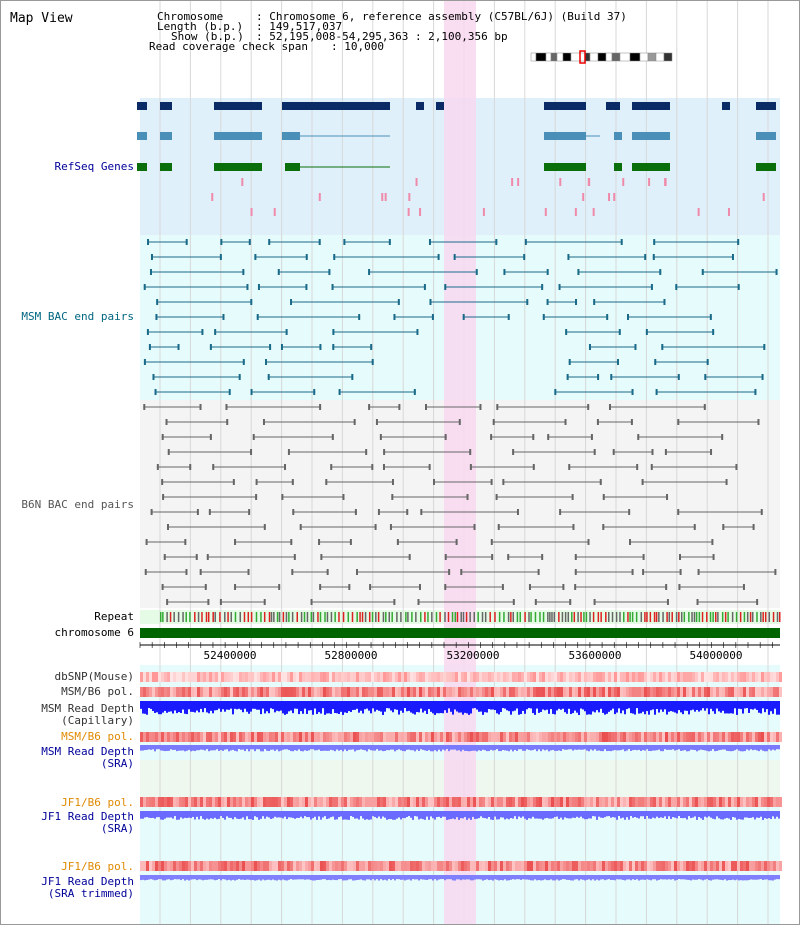 The width and height of the screenshot is (800, 925). Describe the element at coordinates (87, 708) in the screenshot. I see `track-label-msm-depth-capillary: MSM Read Depth` at that location.